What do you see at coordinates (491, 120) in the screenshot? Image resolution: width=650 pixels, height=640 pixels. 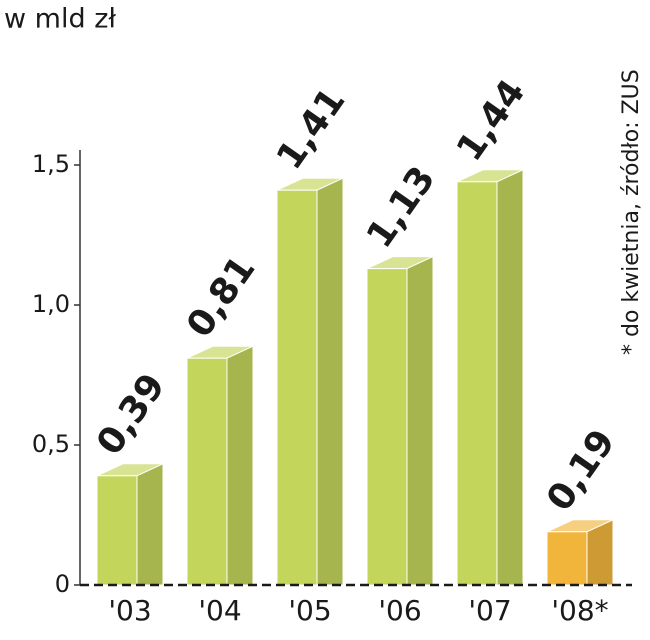 I see `value-label: 1,44` at bounding box center [491, 120].